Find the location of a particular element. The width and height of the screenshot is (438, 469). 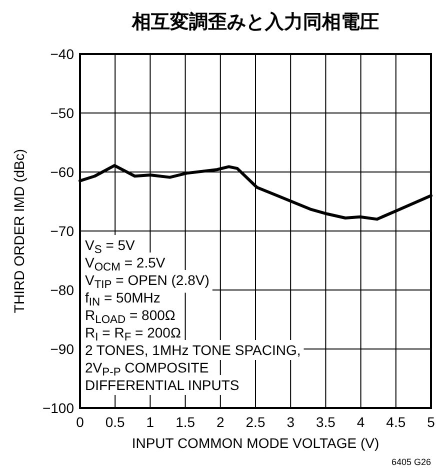

annotation: 2V$_{P-P}$ COMPOSITE is located at coordinates (147, 369).